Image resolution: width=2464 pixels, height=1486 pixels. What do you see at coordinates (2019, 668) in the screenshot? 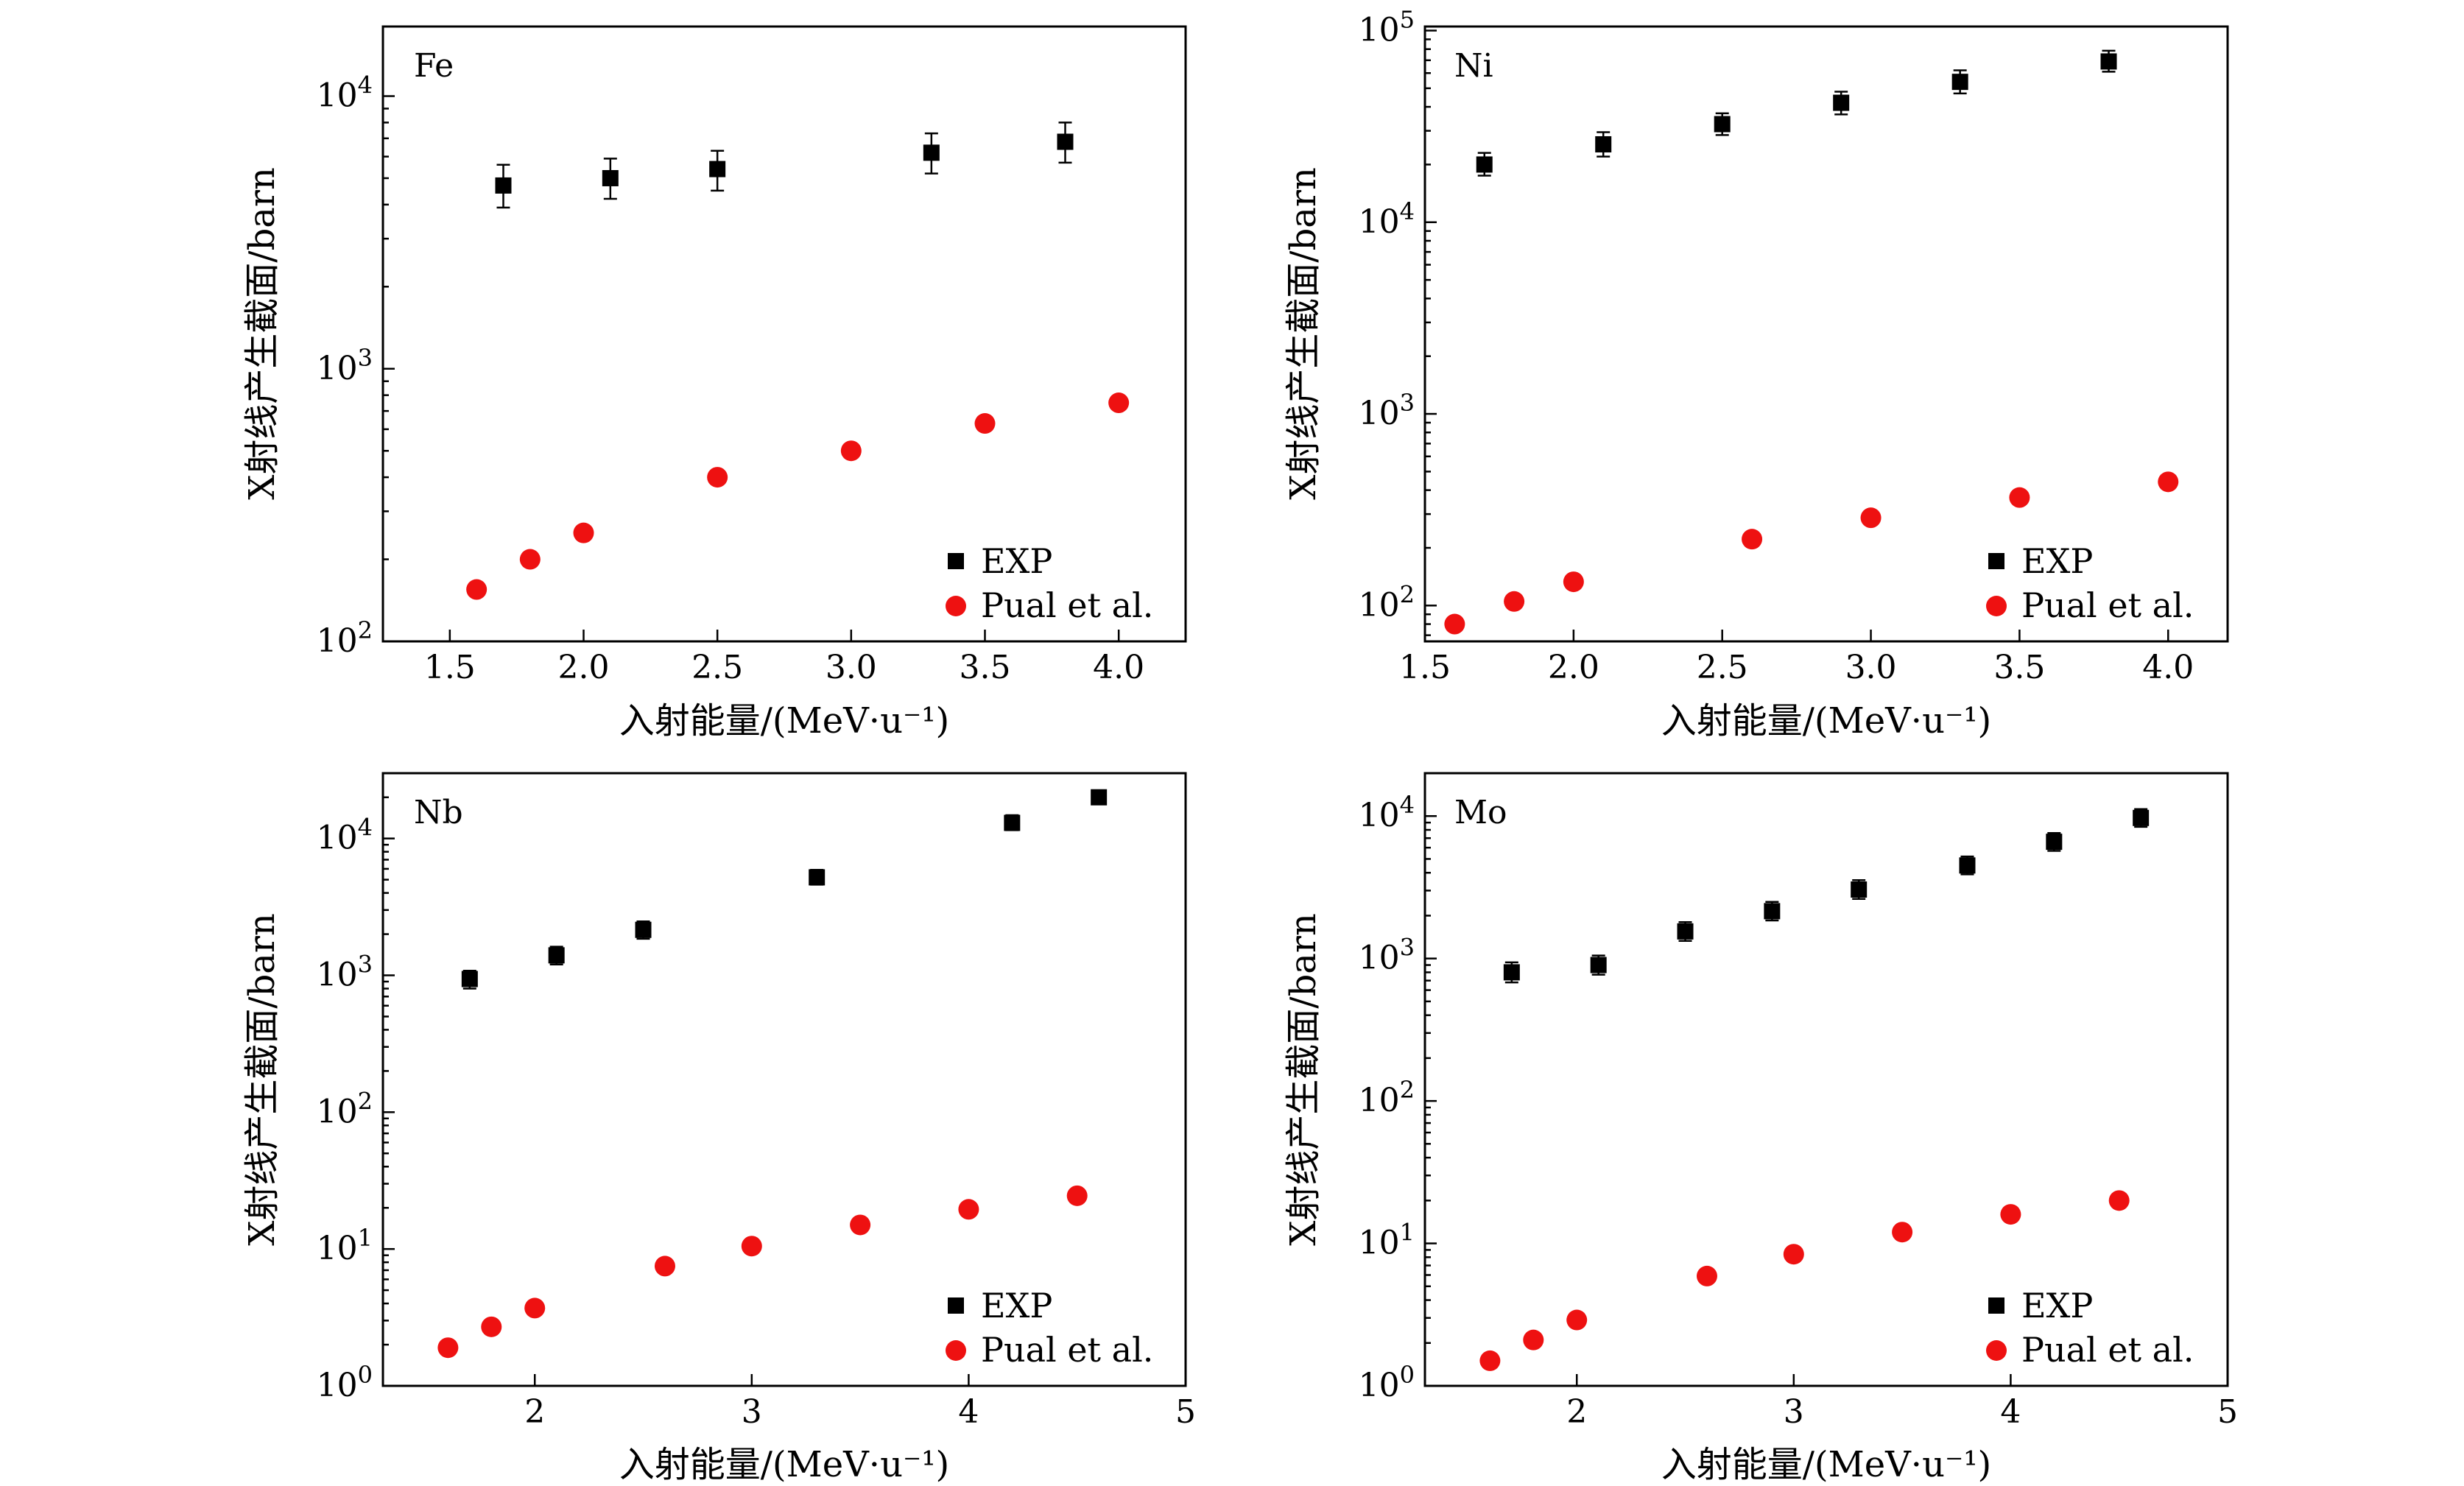
I see `x-tick-label: 3.5` at bounding box center [2019, 668].